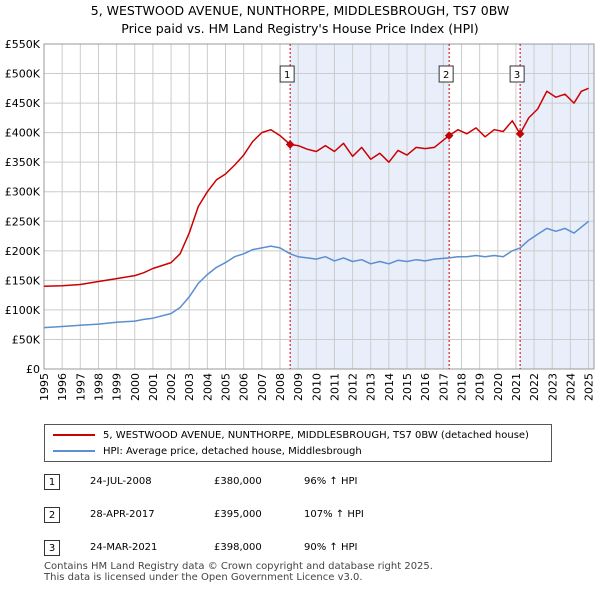 Image resolution: width=600 pixels, height=590 pixels. What do you see at coordinates (23, 280) in the screenshot?
I see `y-tick-label: £150K` at bounding box center [23, 280].